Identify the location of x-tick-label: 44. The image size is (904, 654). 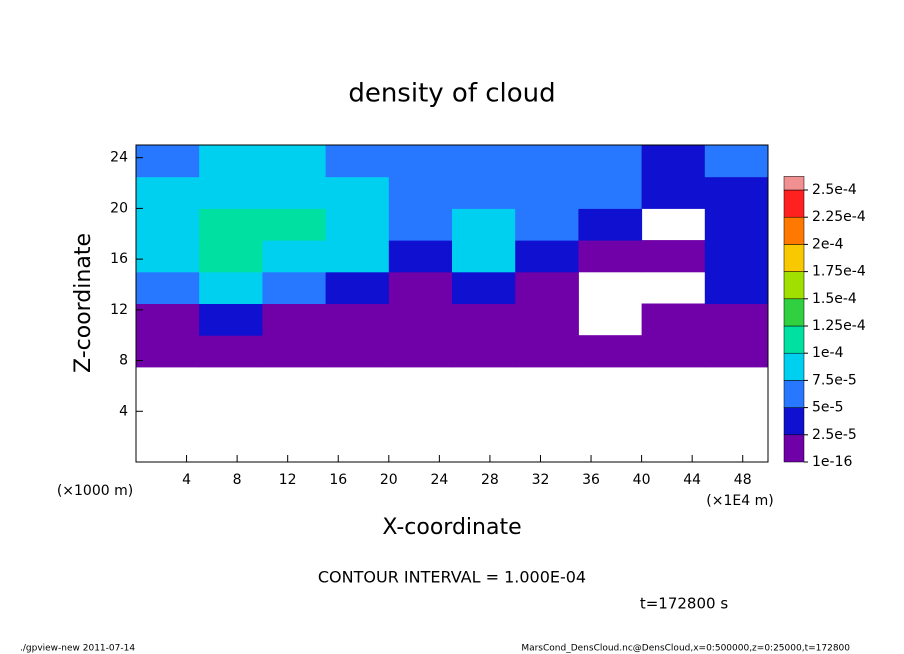
(692, 480).